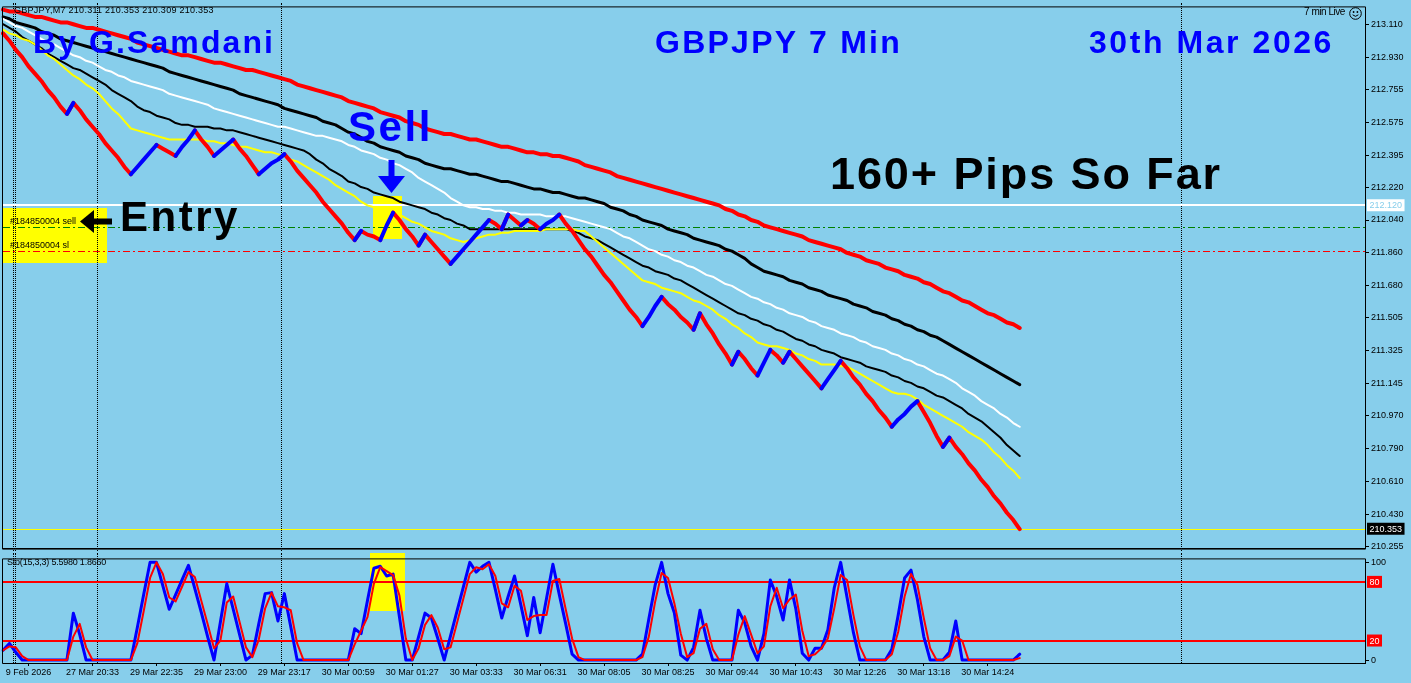 The height and width of the screenshot is (683, 1411). What do you see at coordinates (1387, 121) in the screenshot?
I see `y-tick-label: 212.575` at bounding box center [1387, 121].